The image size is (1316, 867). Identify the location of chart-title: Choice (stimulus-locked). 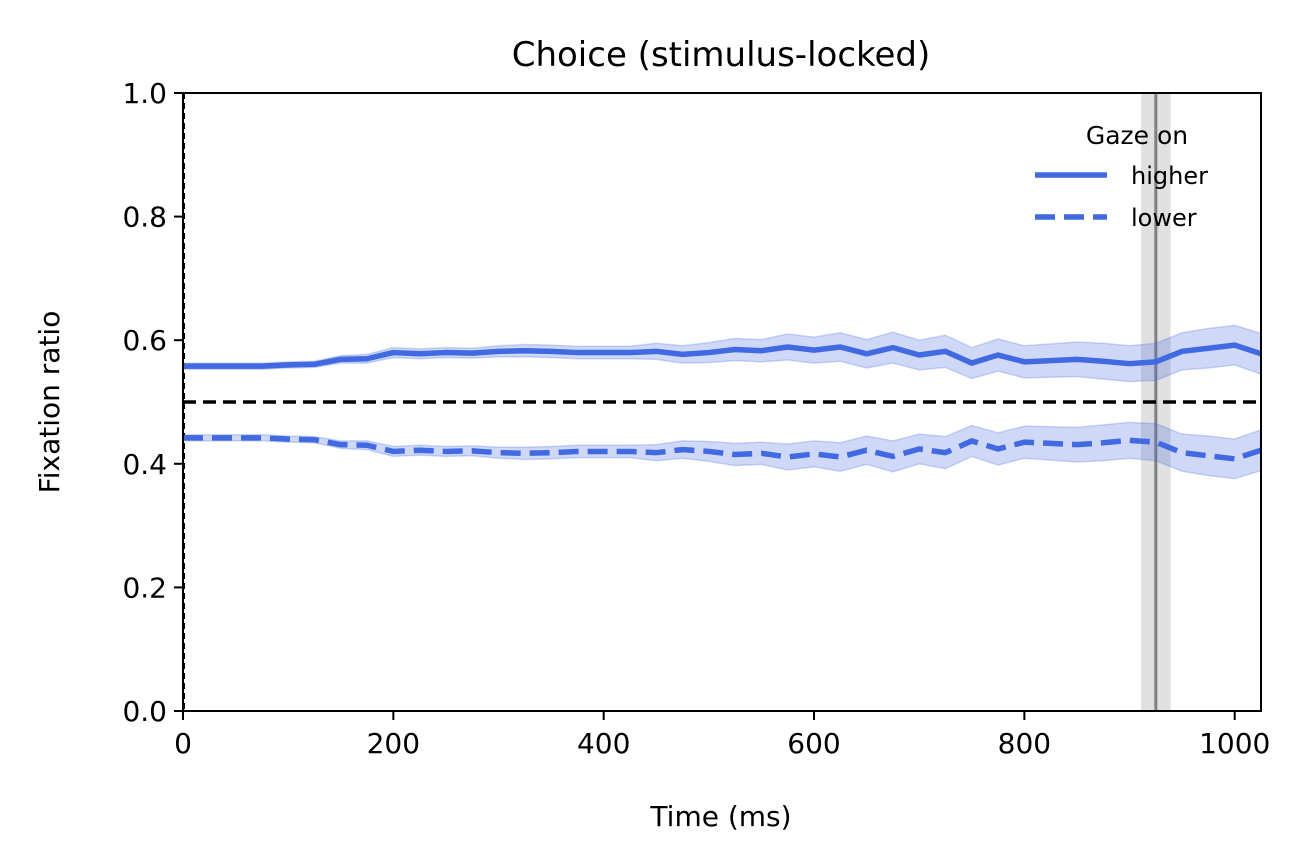
(721, 55).